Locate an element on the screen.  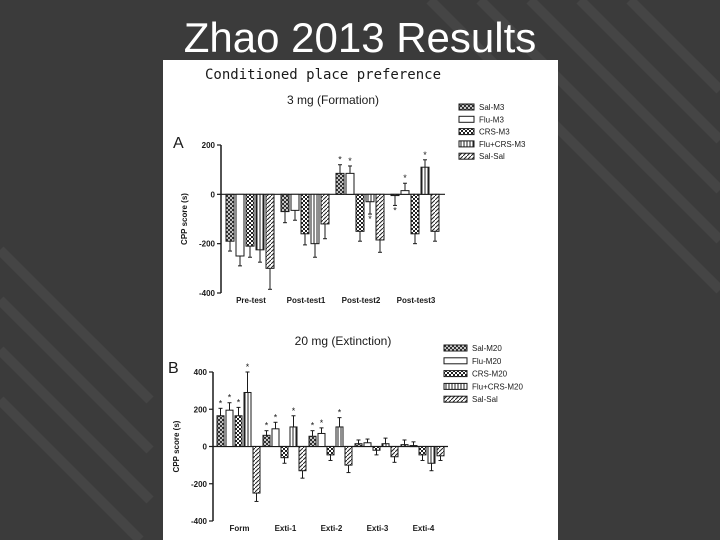
x-tick-label: Exti-1 is located at coordinates (286, 528).